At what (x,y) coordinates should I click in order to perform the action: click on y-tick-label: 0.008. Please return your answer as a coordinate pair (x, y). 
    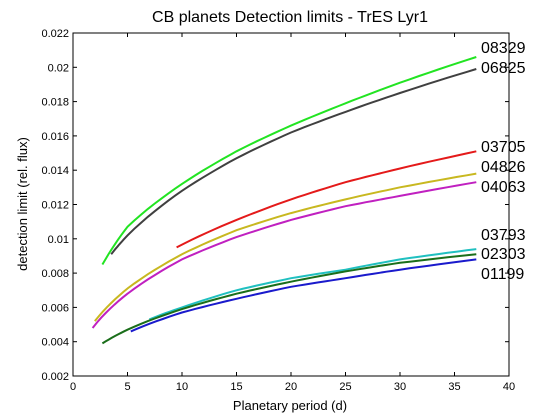
    Looking at the image, I should click on (55, 274).